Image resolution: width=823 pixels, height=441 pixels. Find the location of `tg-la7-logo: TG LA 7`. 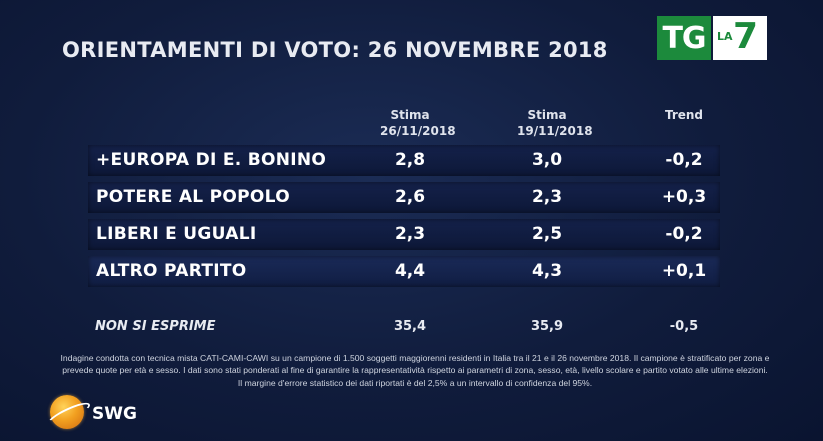

tg-la7-logo: TG LA 7 is located at coordinates (712, 38).